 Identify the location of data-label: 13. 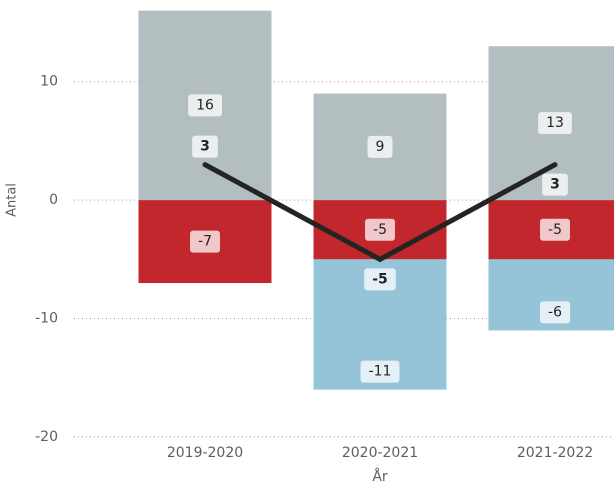
(555, 123).